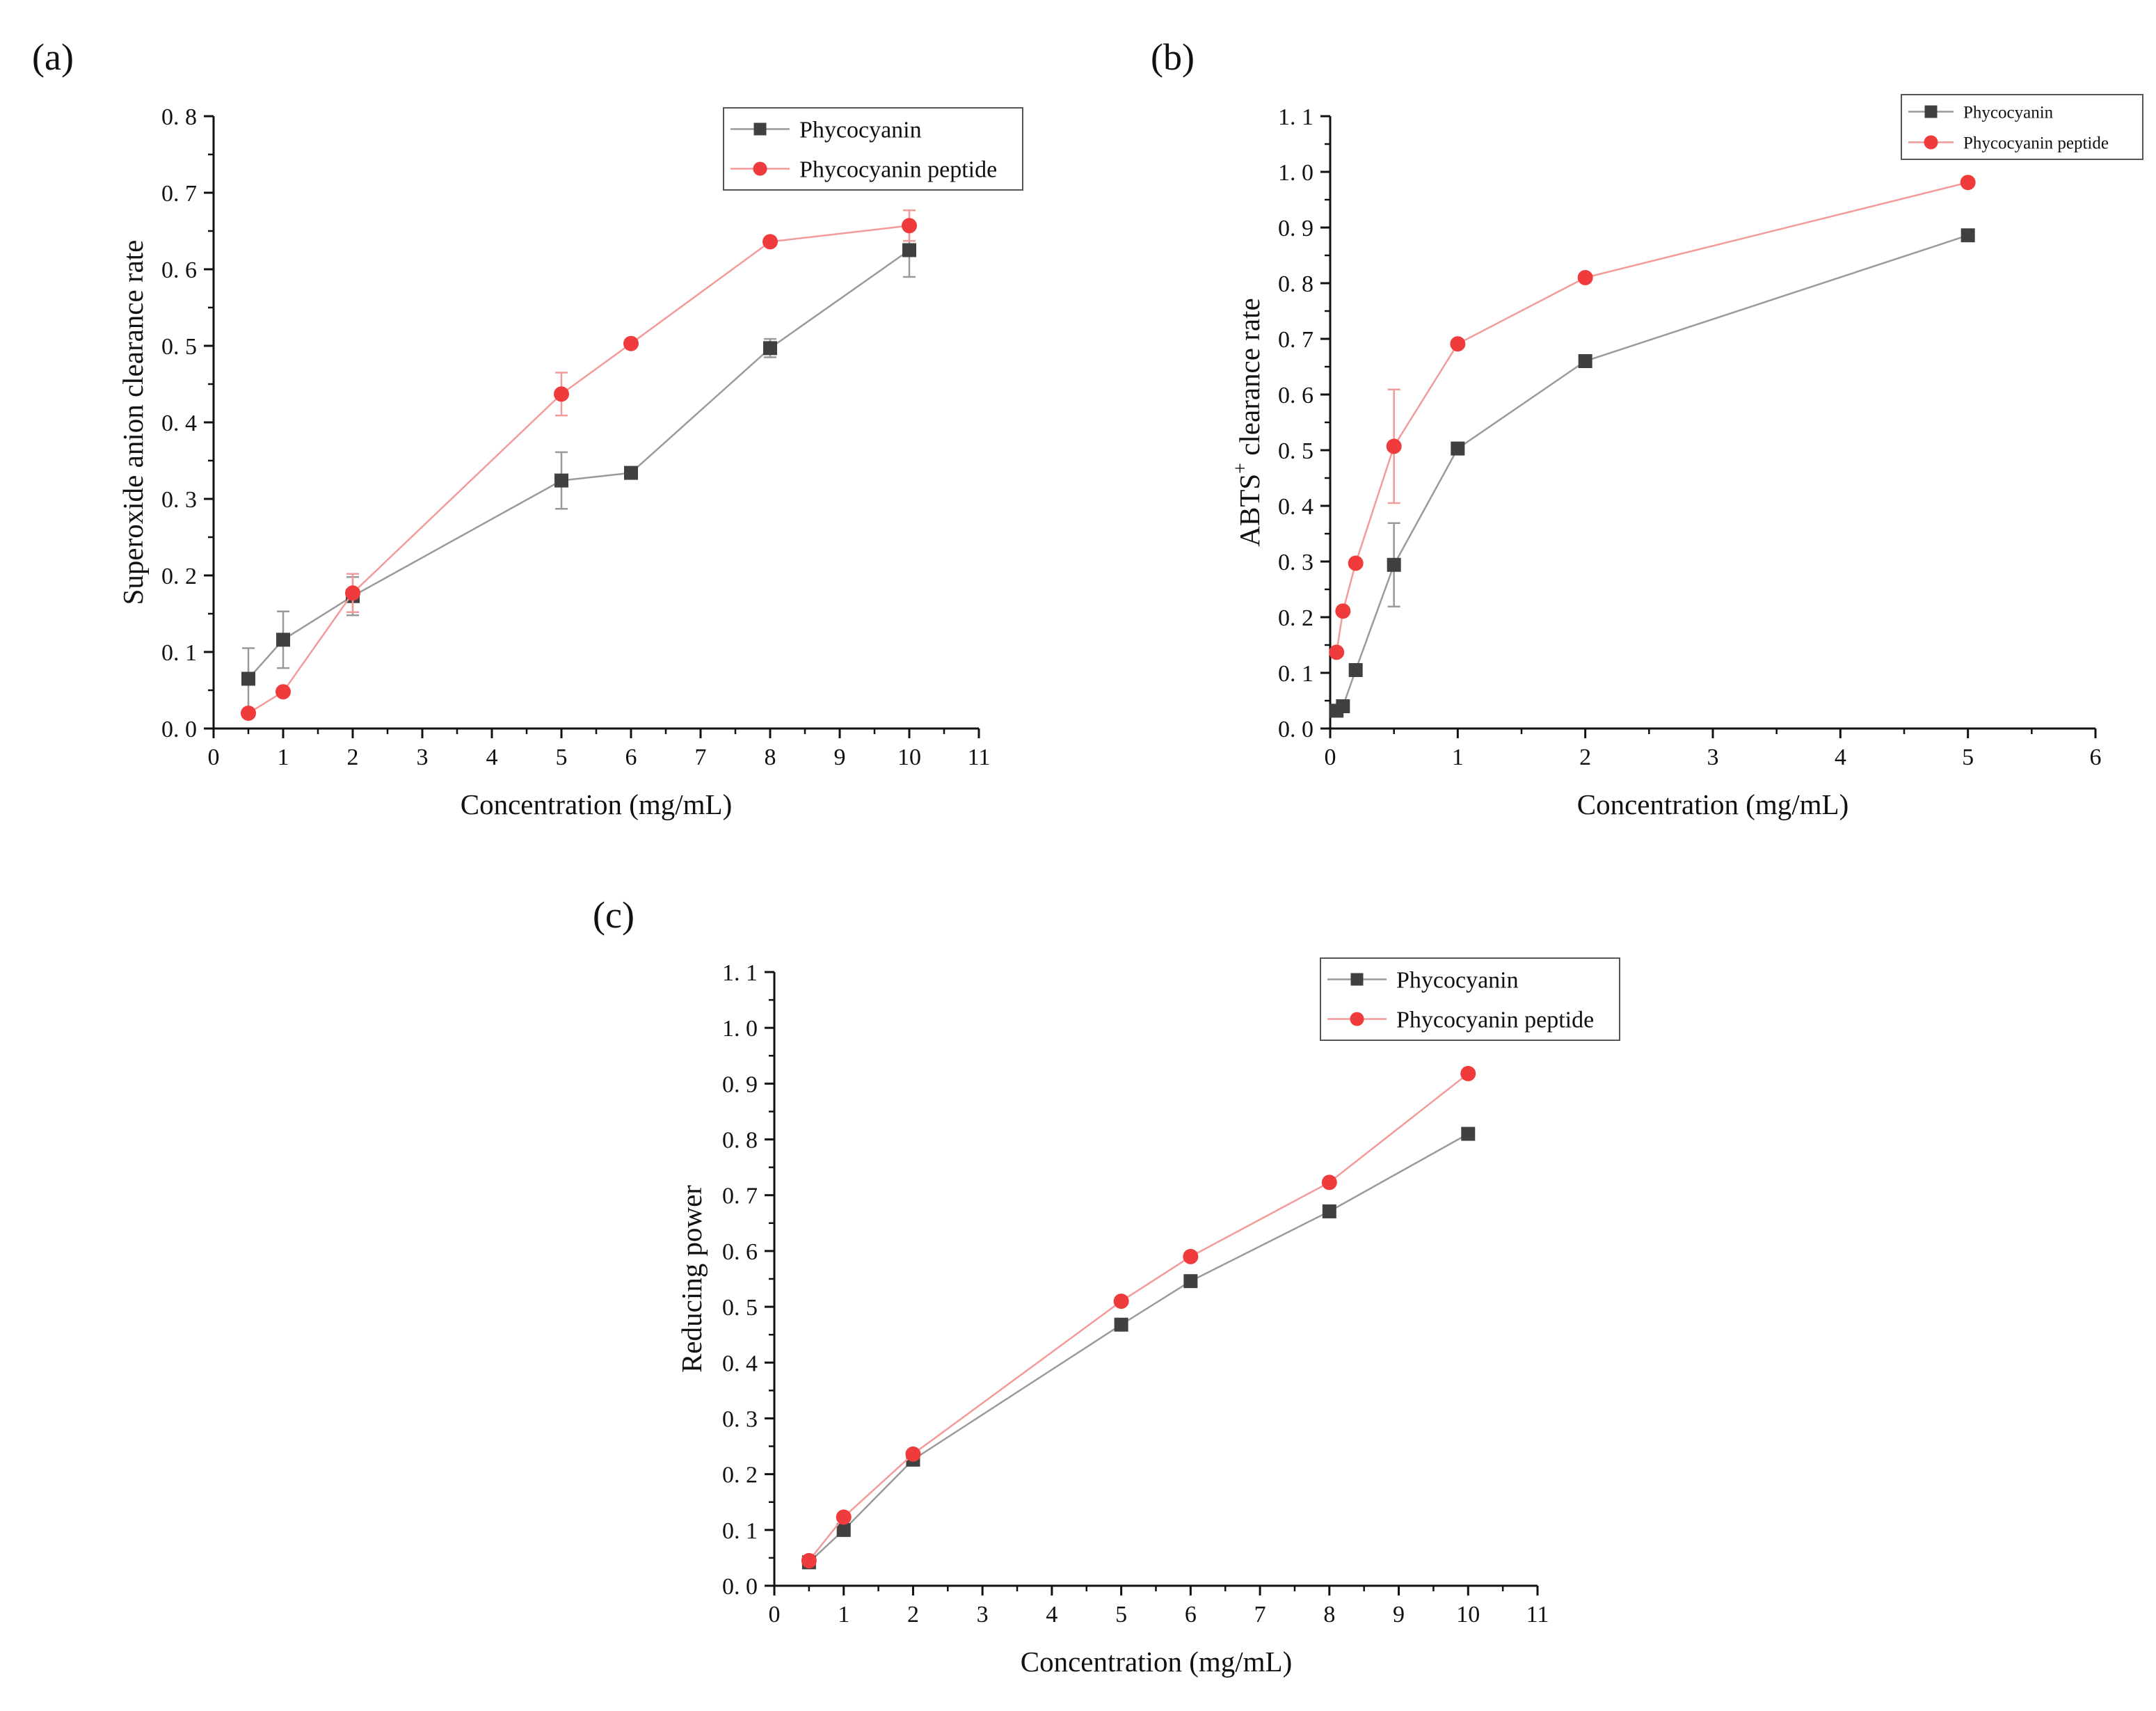 Image resolution: width=2156 pixels, height=1711 pixels. Describe the element at coordinates (1295, 674) in the screenshot. I see `y-tick-label: 0. 1` at that location.